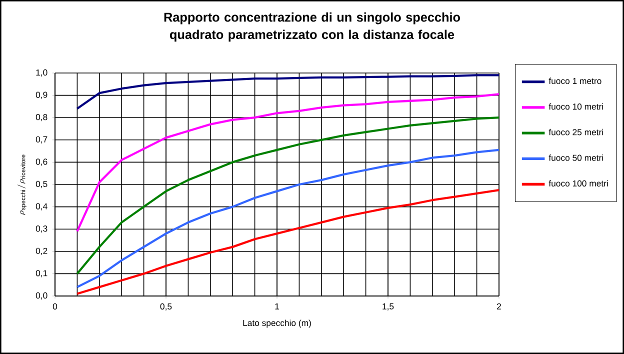 The height and width of the screenshot is (354, 624). Describe the element at coordinates (42, 140) in the screenshot. I see `y-tick-label: 0,7` at that location.